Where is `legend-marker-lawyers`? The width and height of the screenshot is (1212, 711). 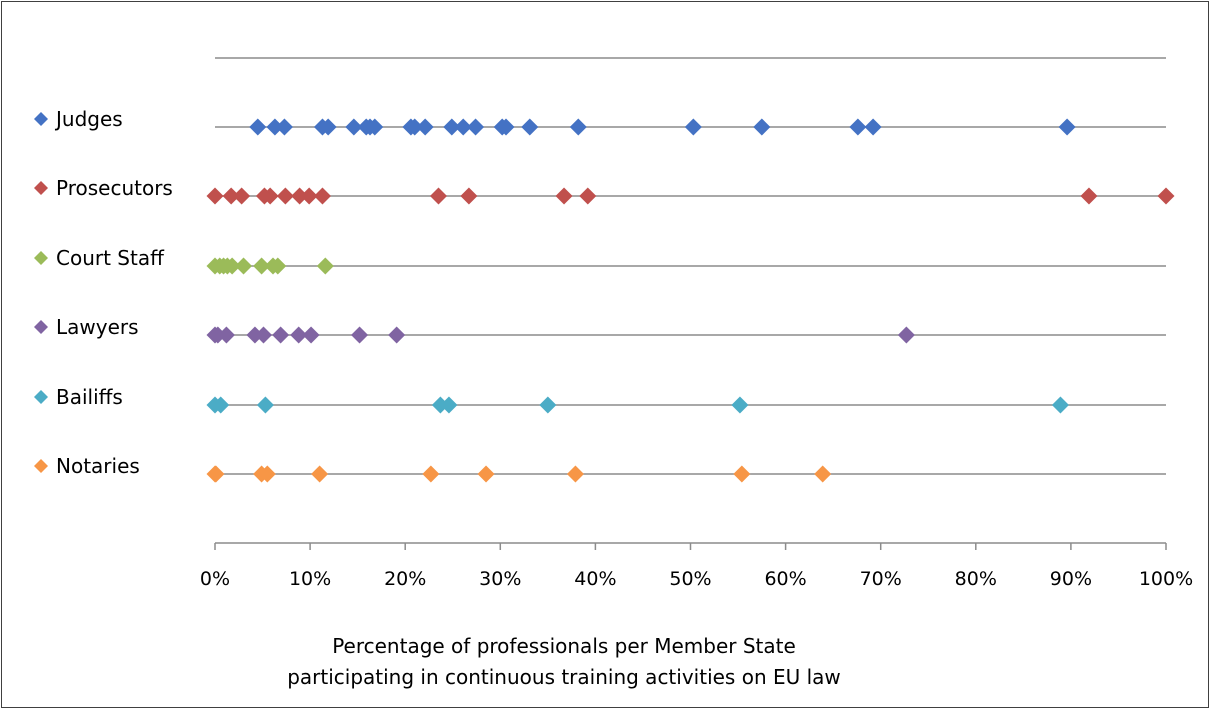 legend-marker-lawyers is located at coordinates (41, 327).